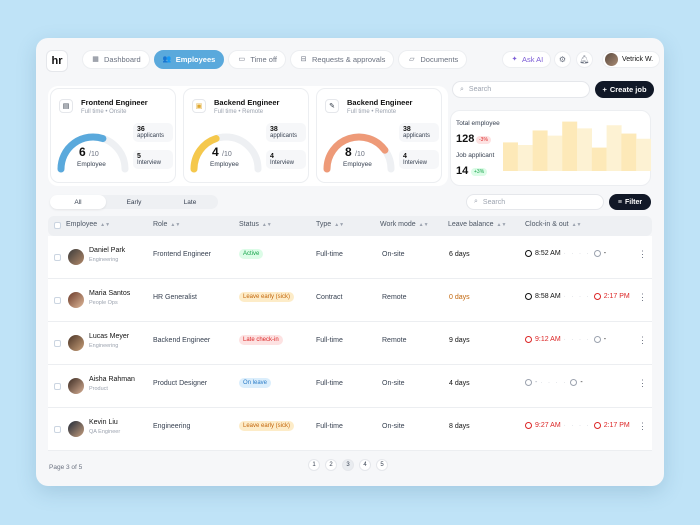  I want to click on sparkle-icon: ✦, so click(514, 59).